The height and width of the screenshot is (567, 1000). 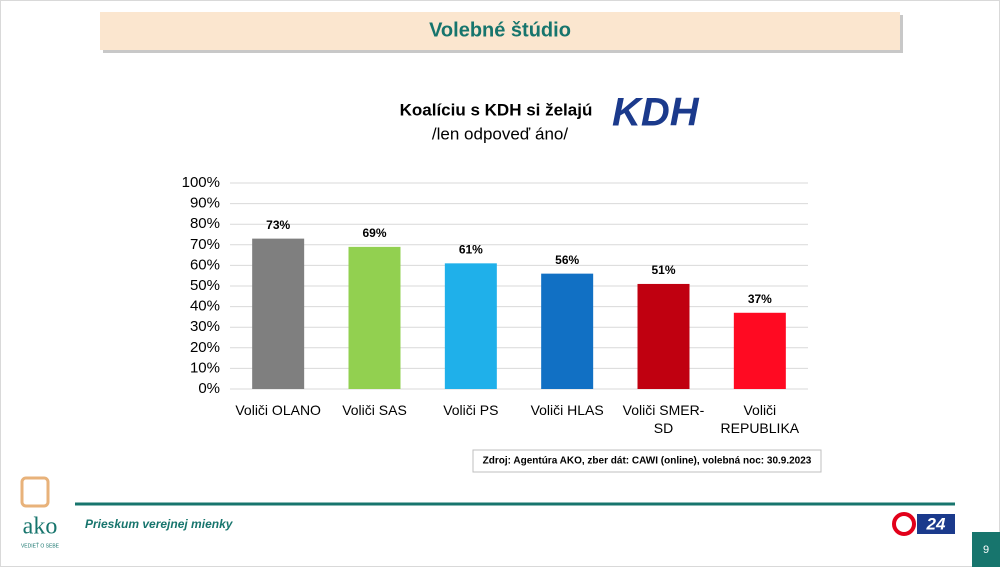 I want to click on data-label: 51%, so click(x=663, y=270).